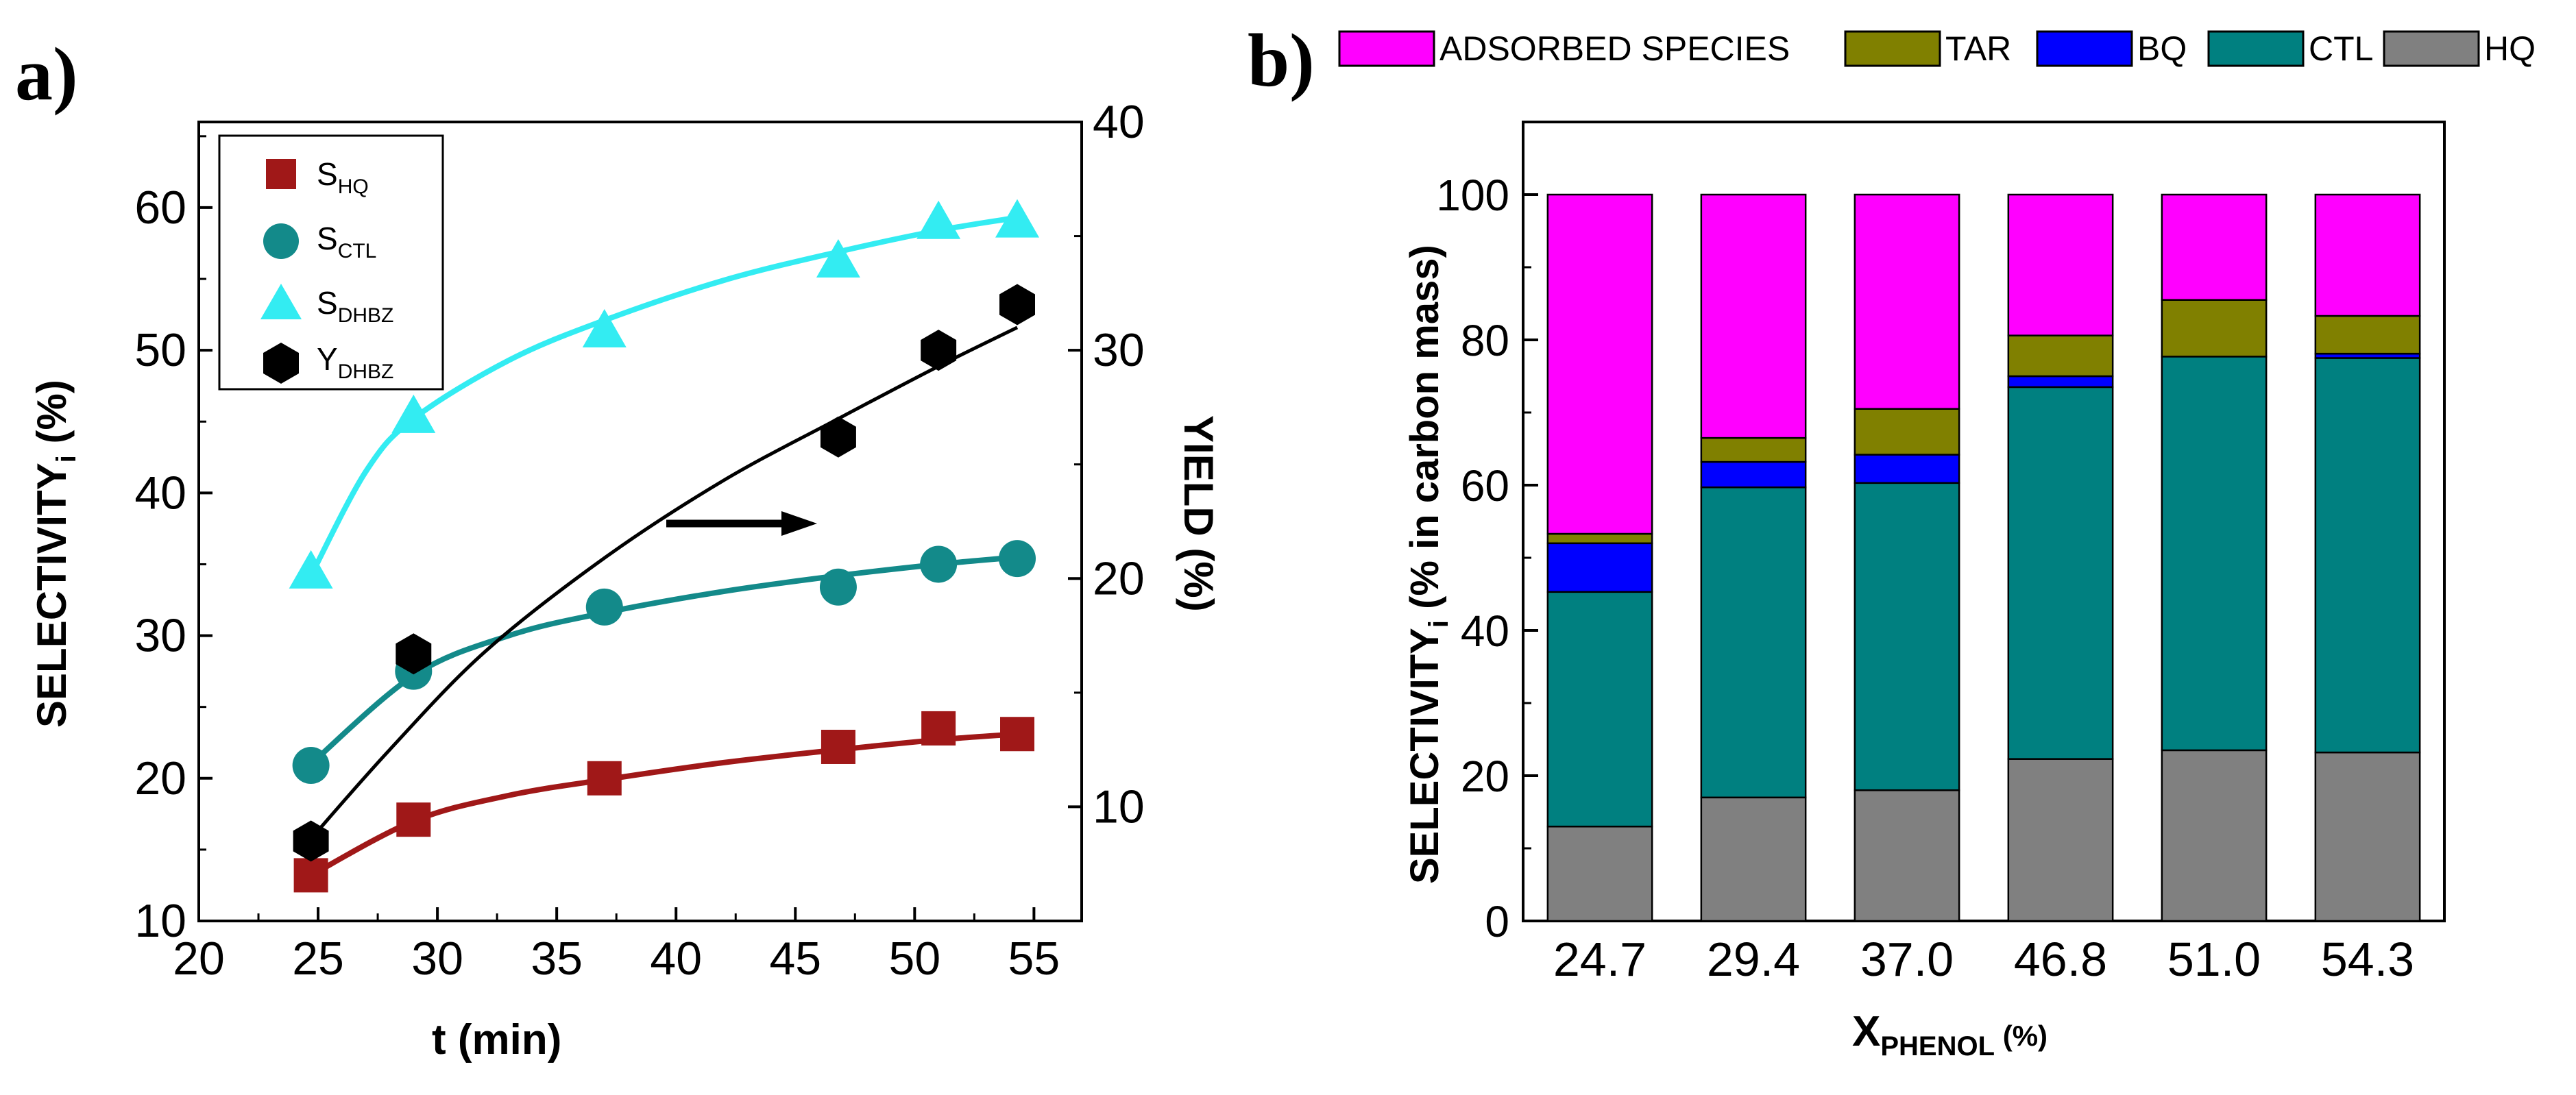 This screenshot has width=2576, height=1095. I want to click on b-x-tick-label: 51.0, so click(2214, 960).